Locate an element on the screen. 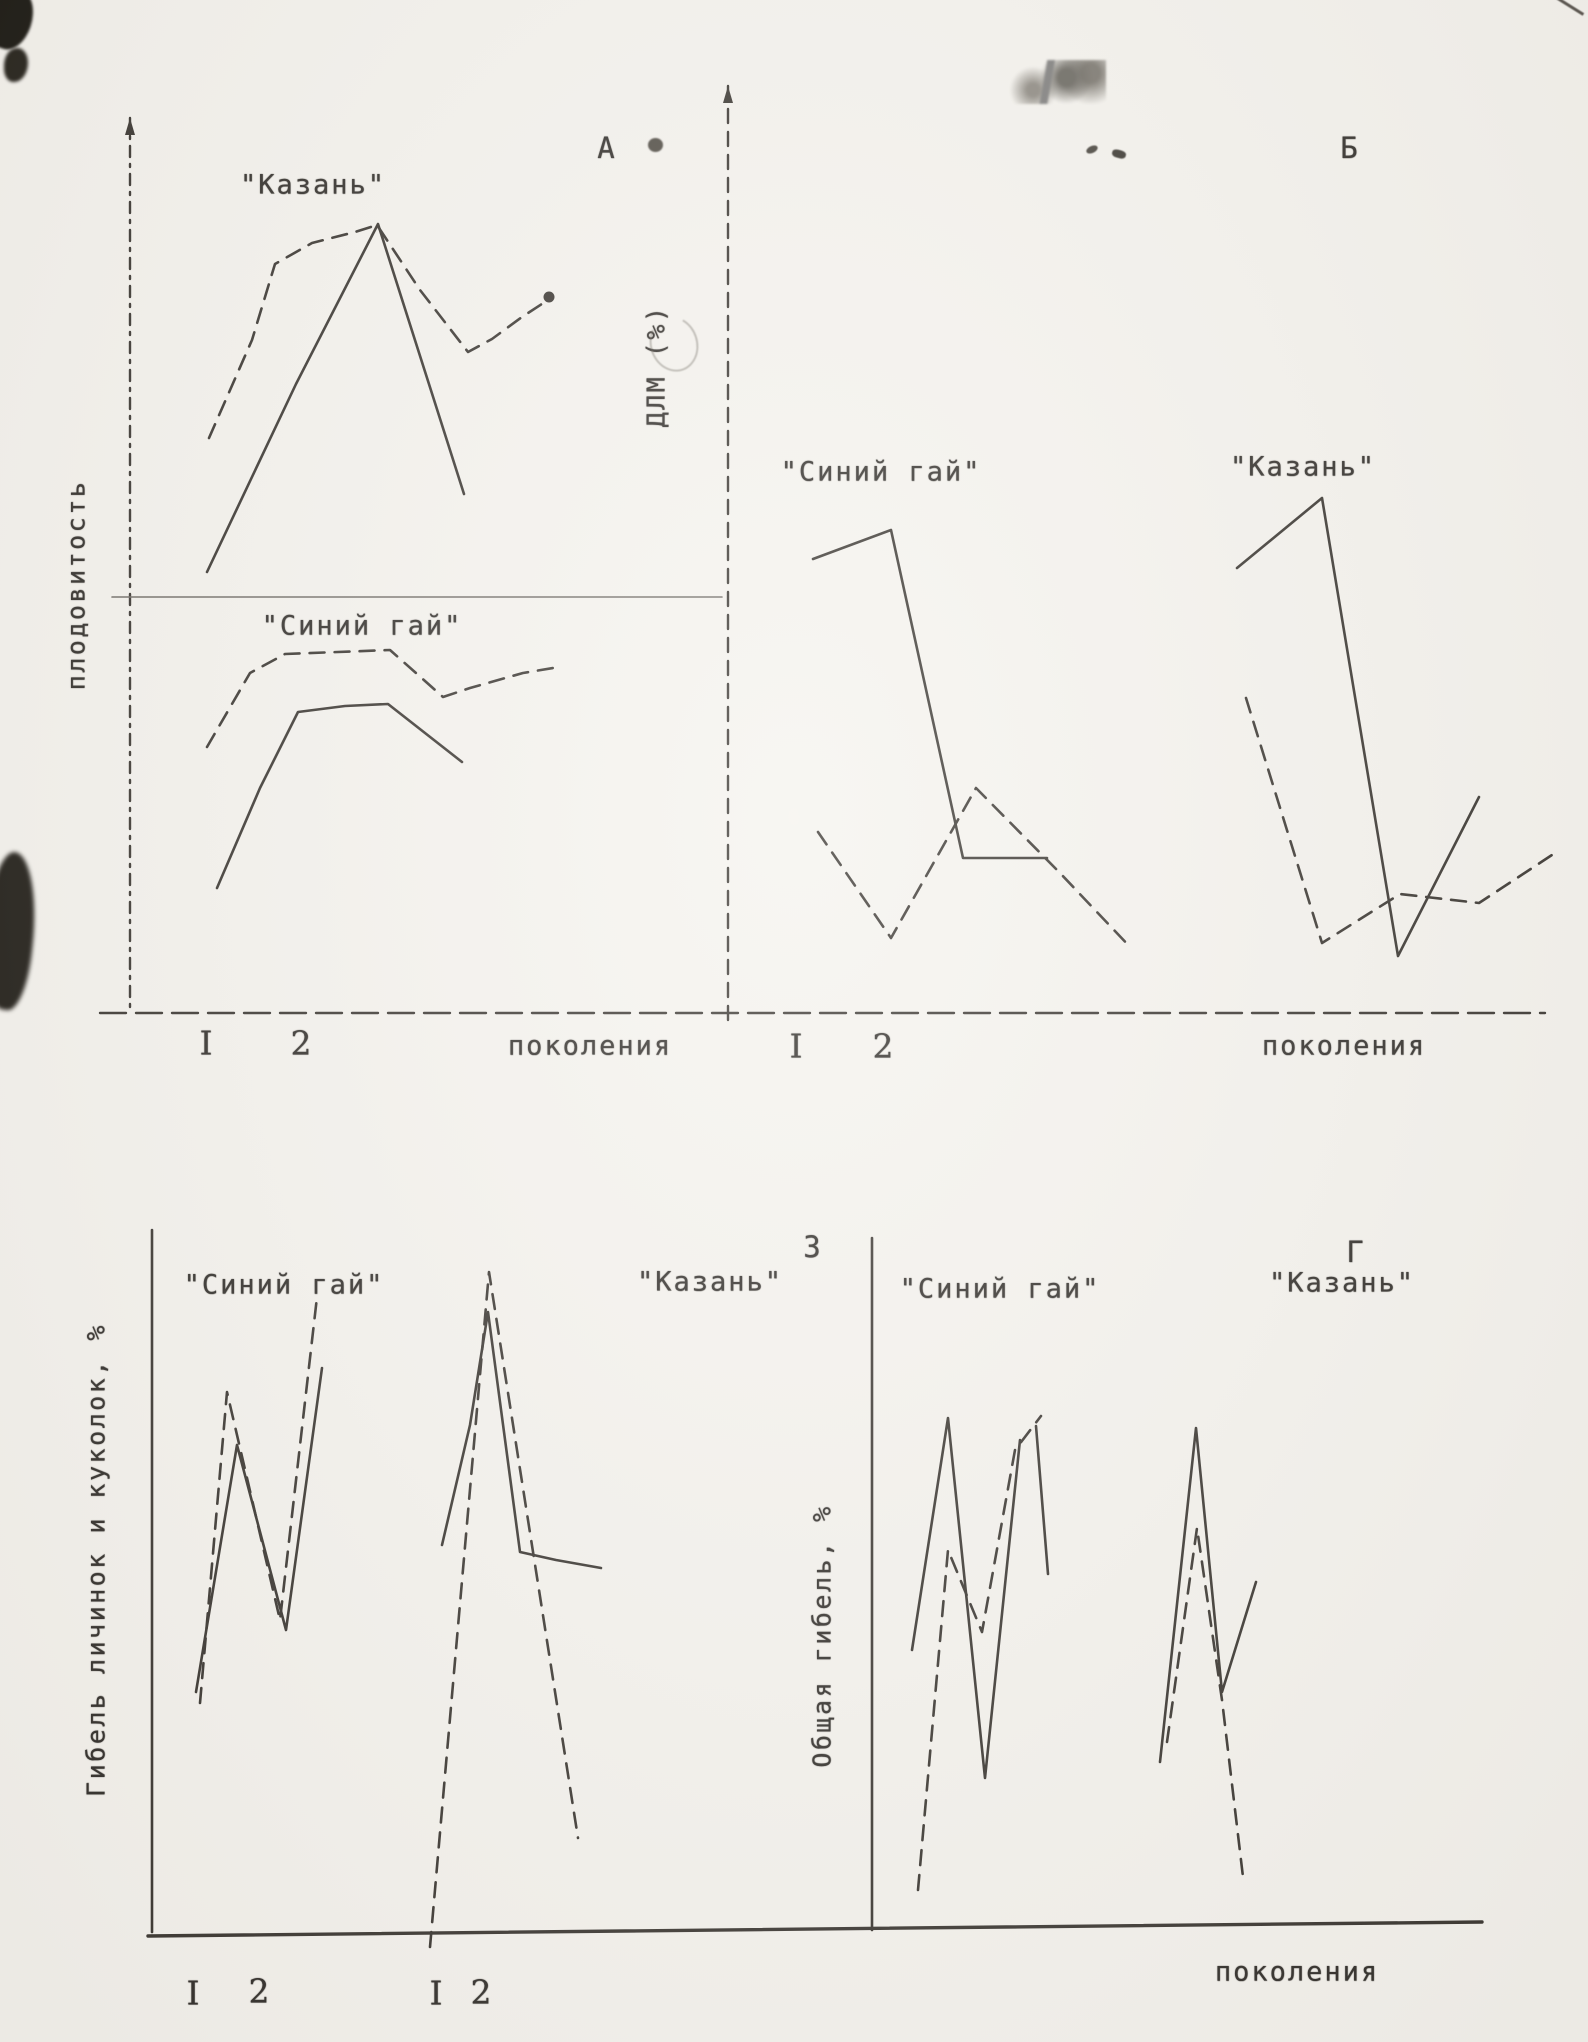  panel-v-y-axis-label: Гибель личинок и куколок, % is located at coordinates (96, 1560).